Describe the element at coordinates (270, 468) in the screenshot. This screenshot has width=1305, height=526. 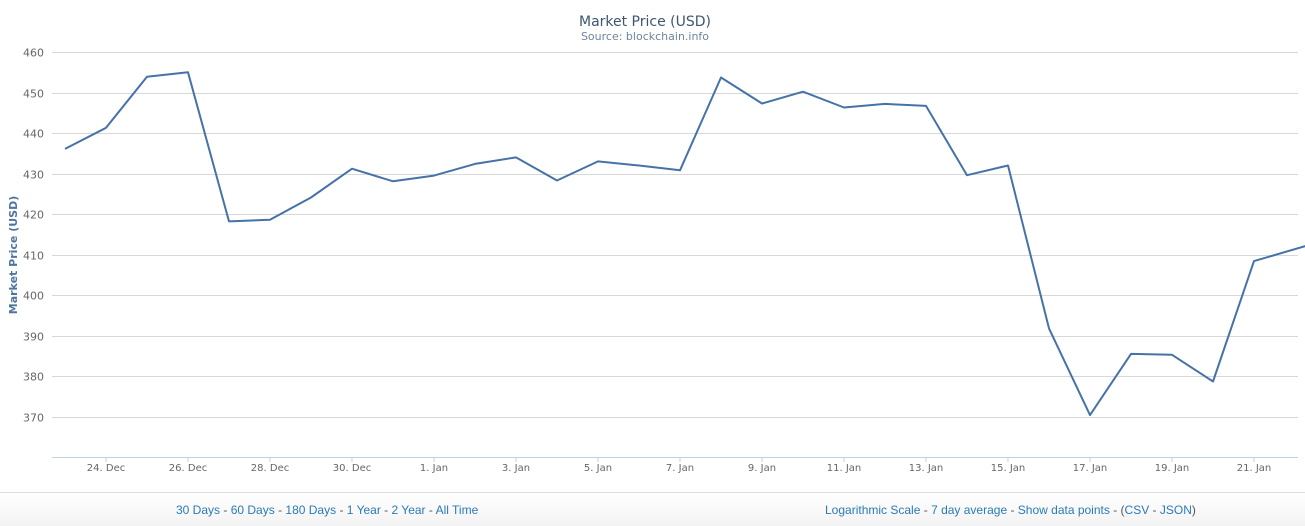
I see `x-tick-label: 28. Dec` at that location.